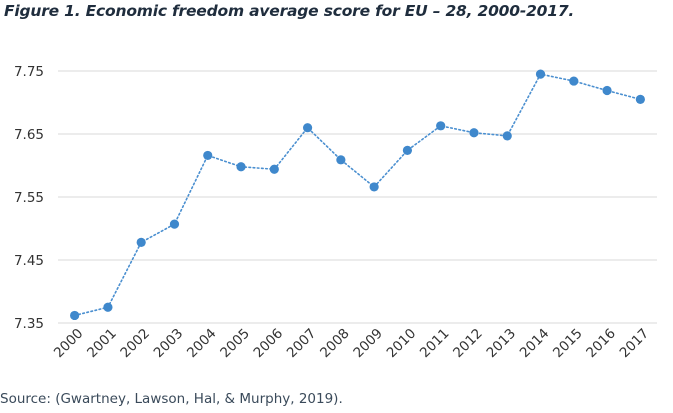 The image size is (673, 413). Describe the element at coordinates (235, 344) in the screenshot. I see `x-tick-label: 2005` at that location.